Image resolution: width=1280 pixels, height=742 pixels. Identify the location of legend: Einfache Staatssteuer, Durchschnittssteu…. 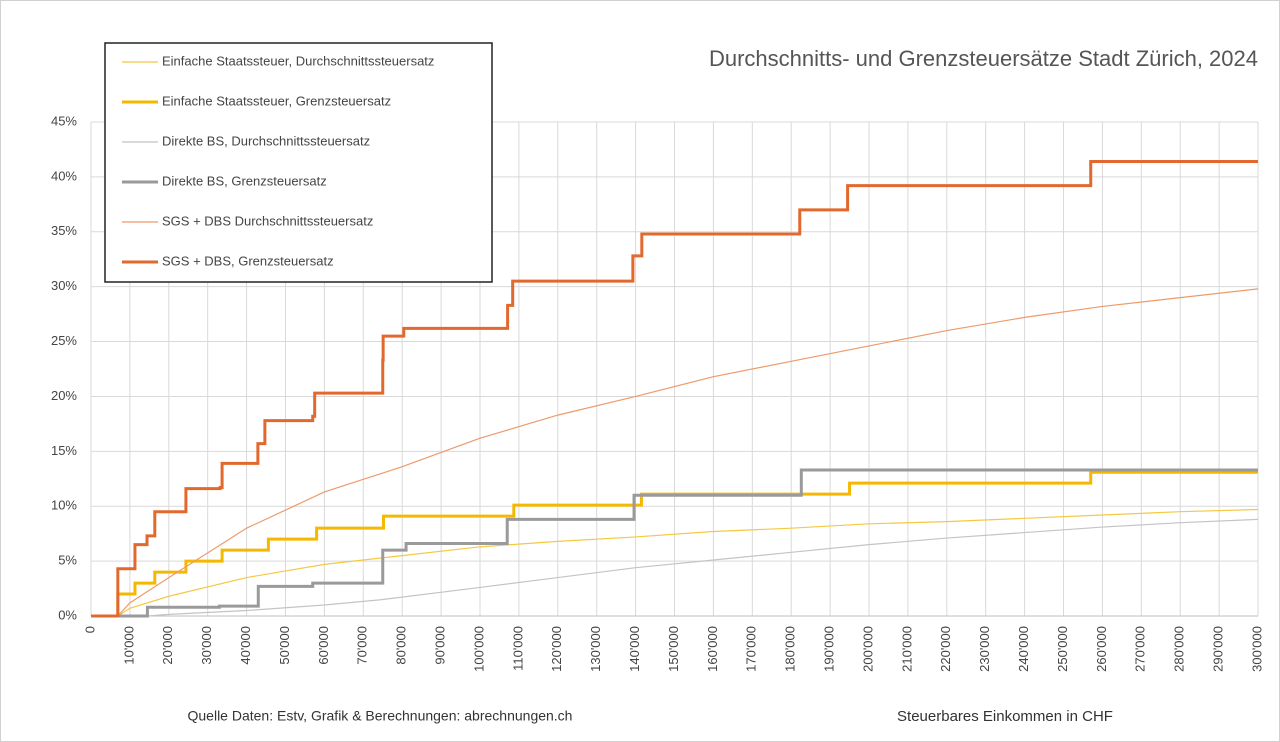
(298, 162).